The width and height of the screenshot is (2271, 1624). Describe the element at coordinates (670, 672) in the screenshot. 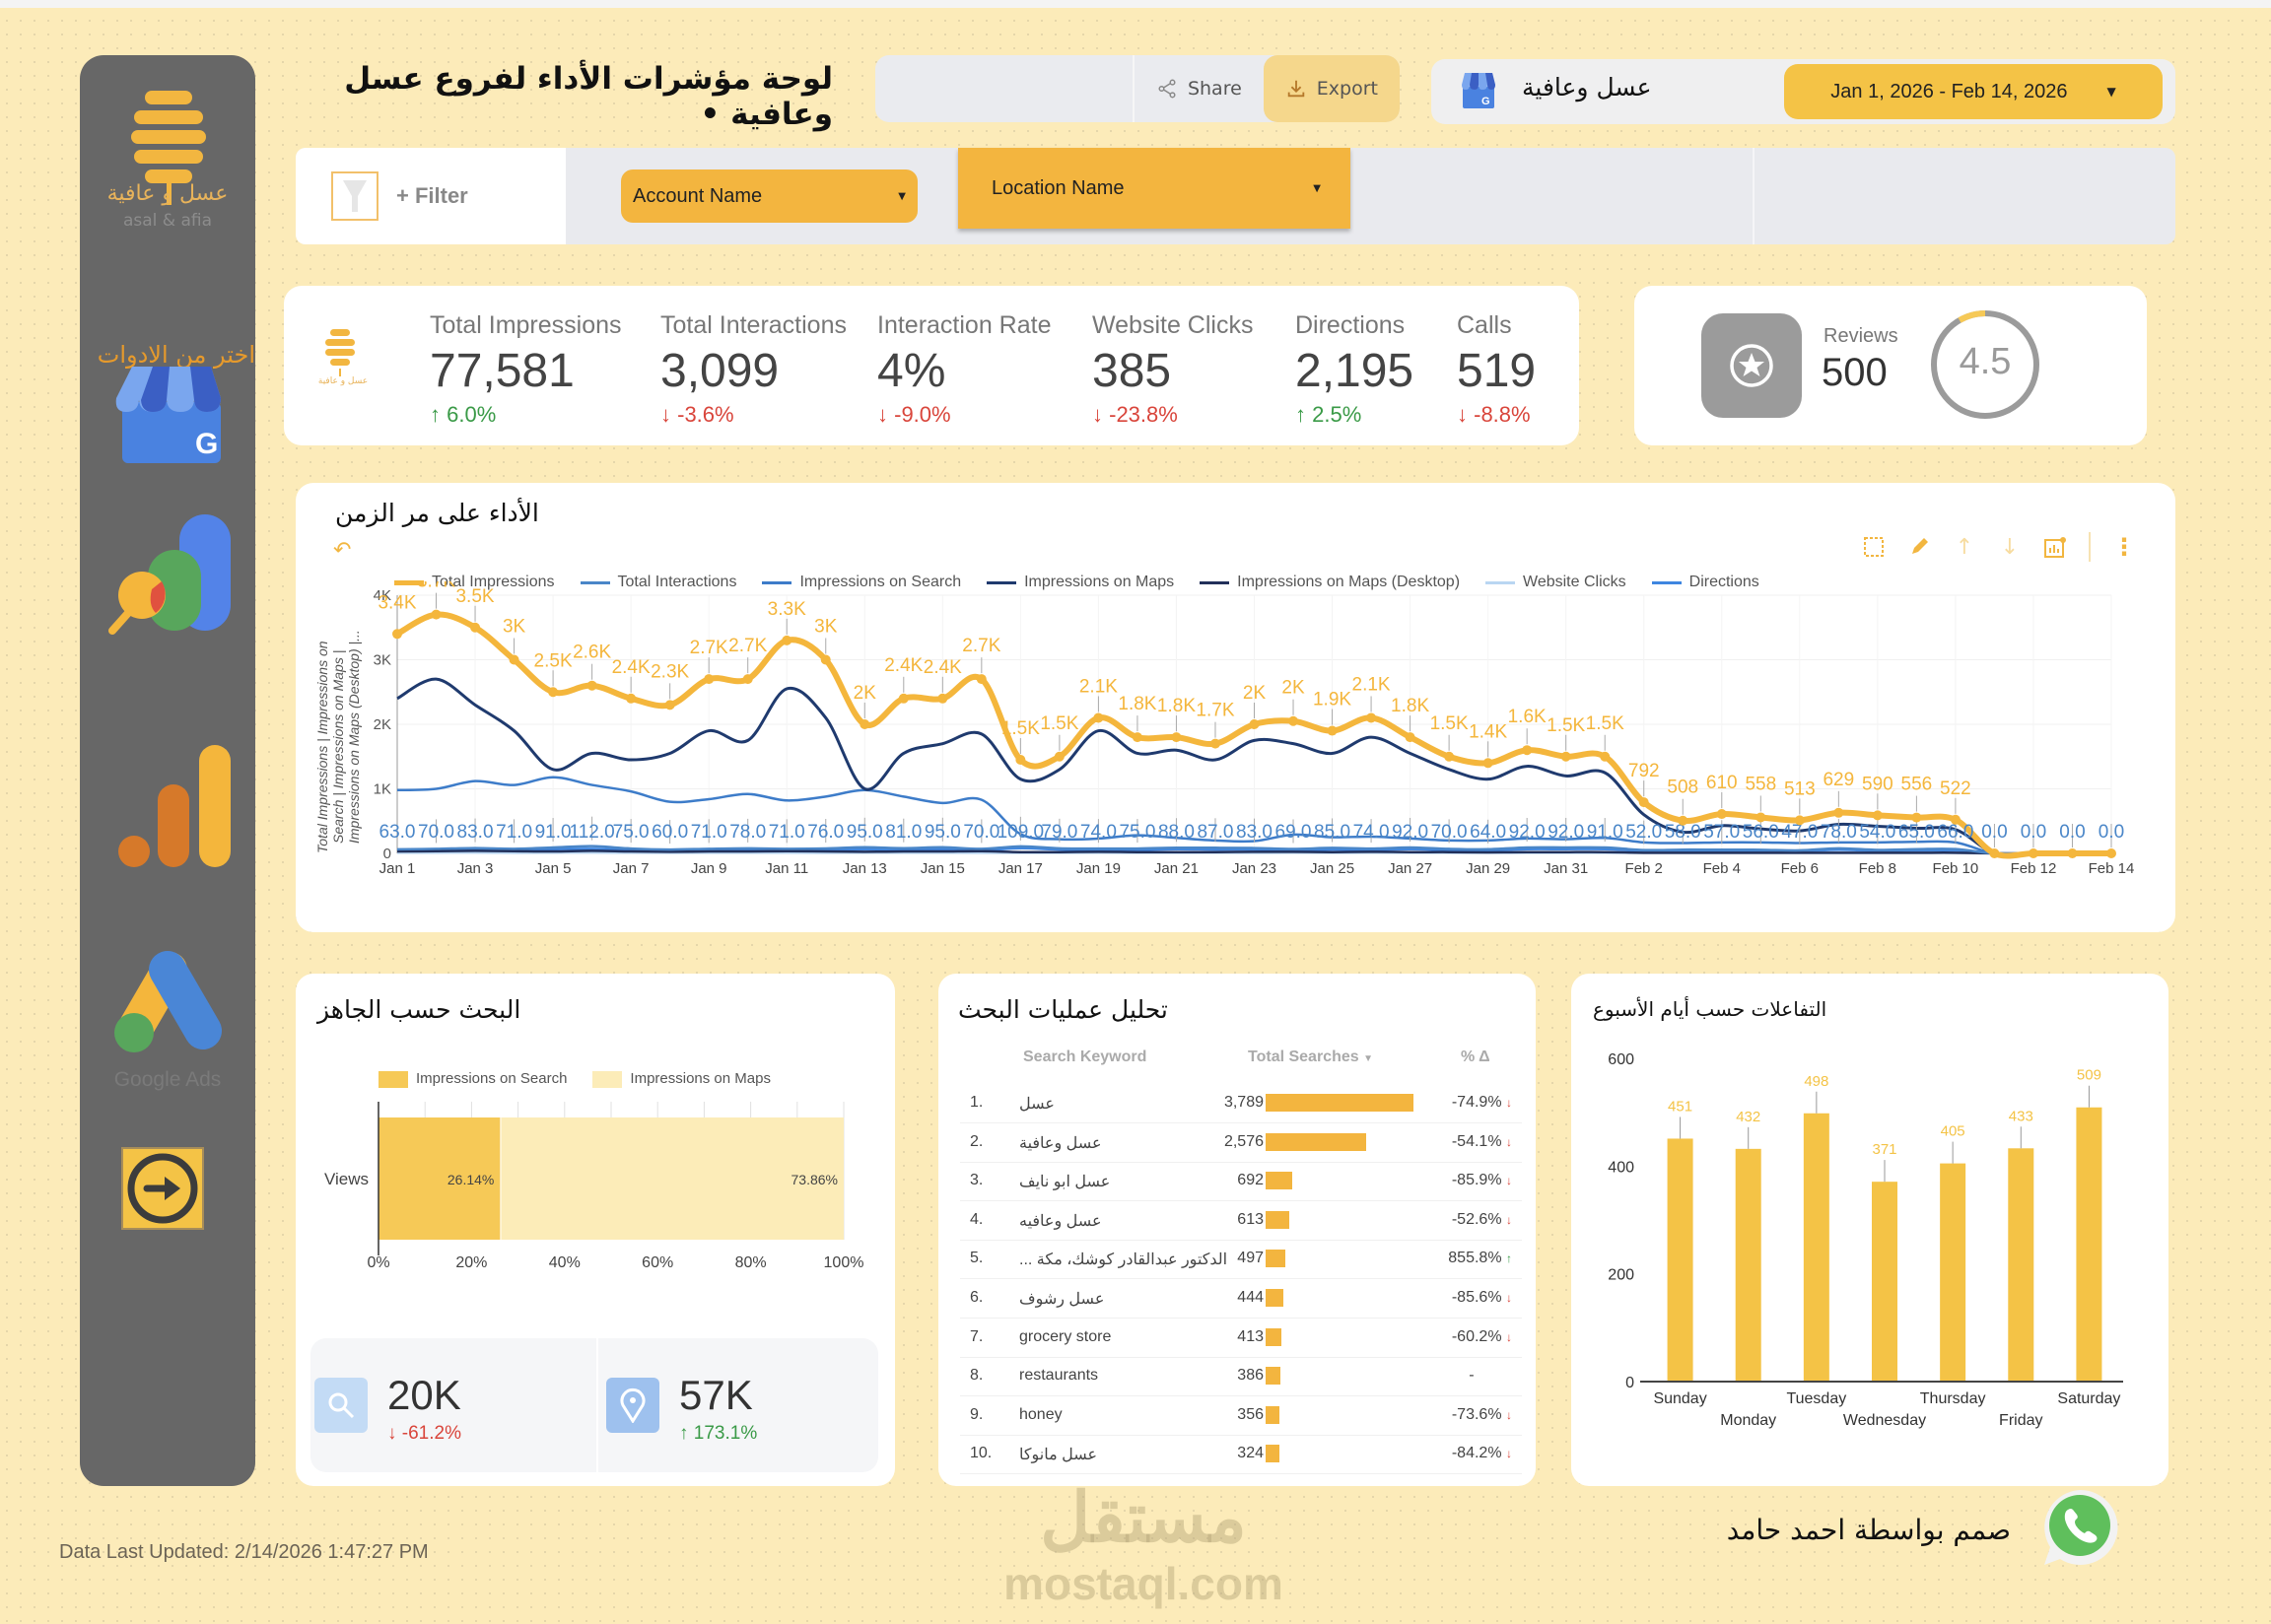

I see `svg-text: 2.3K` at that location.